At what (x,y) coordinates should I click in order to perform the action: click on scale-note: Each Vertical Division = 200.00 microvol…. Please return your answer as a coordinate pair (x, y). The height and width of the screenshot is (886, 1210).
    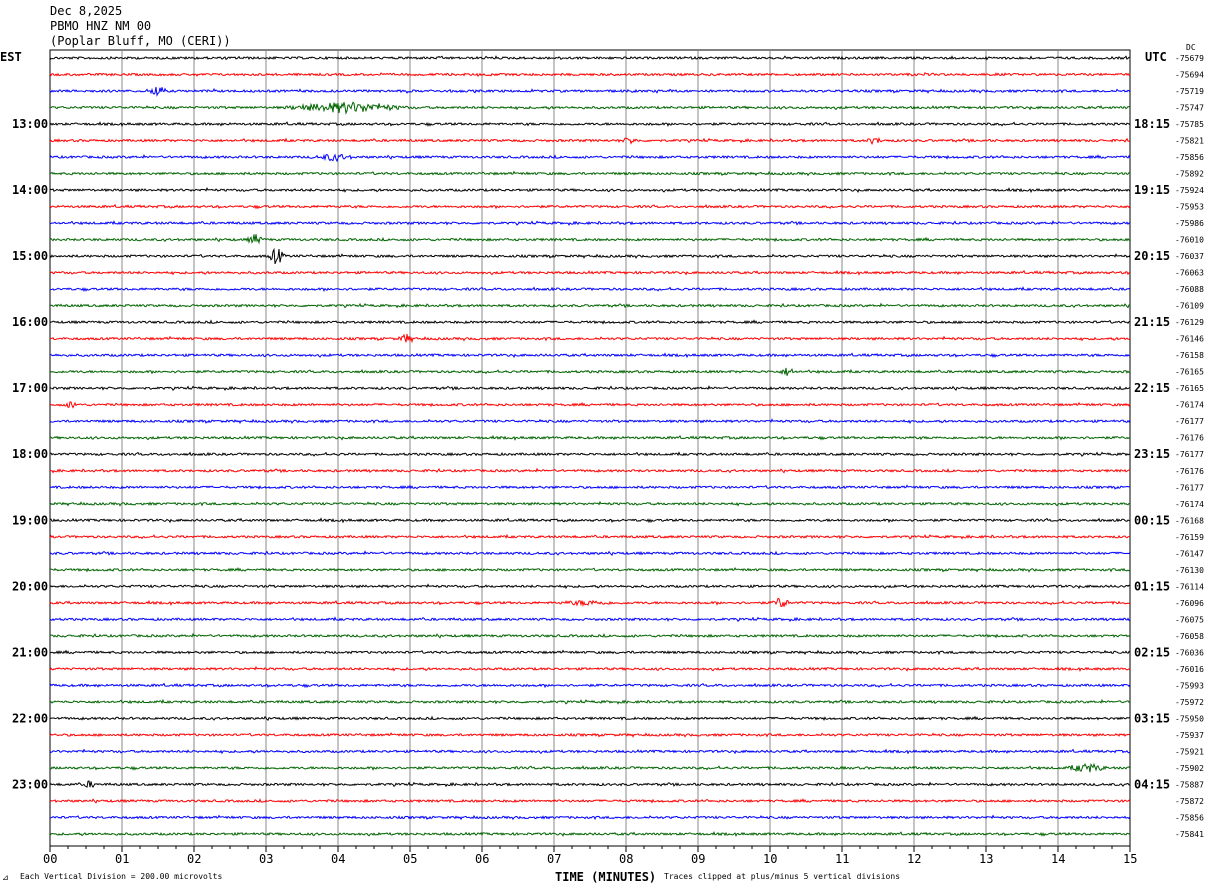
    Looking at the image, I should click on (121, 876).